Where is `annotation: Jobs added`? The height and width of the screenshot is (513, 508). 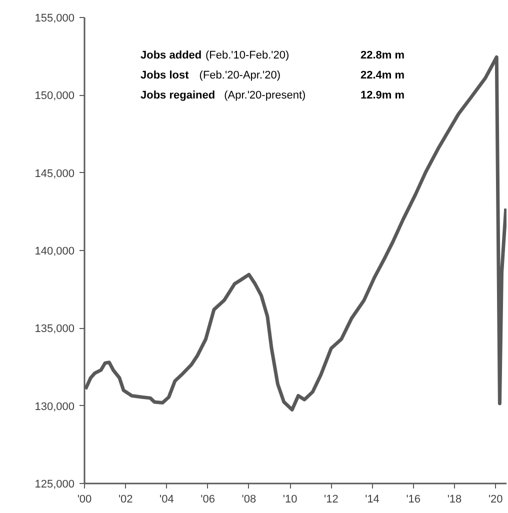 annotation: Jobs added is located at coordinates (171, 56).